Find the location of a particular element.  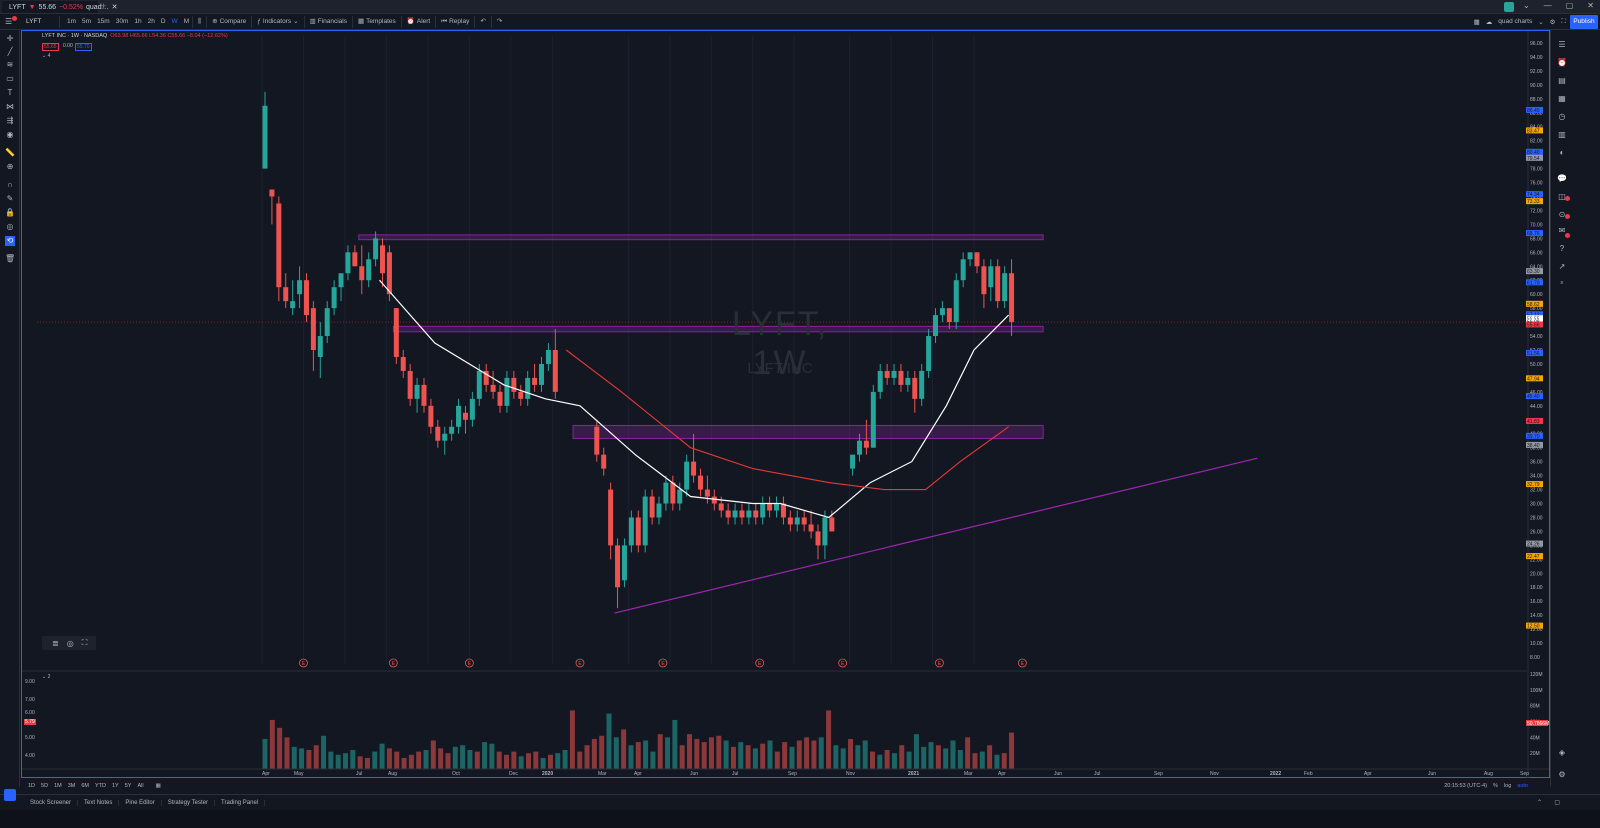

tab-trading-panel: Trading Panel is located at coordinates (240, 802).